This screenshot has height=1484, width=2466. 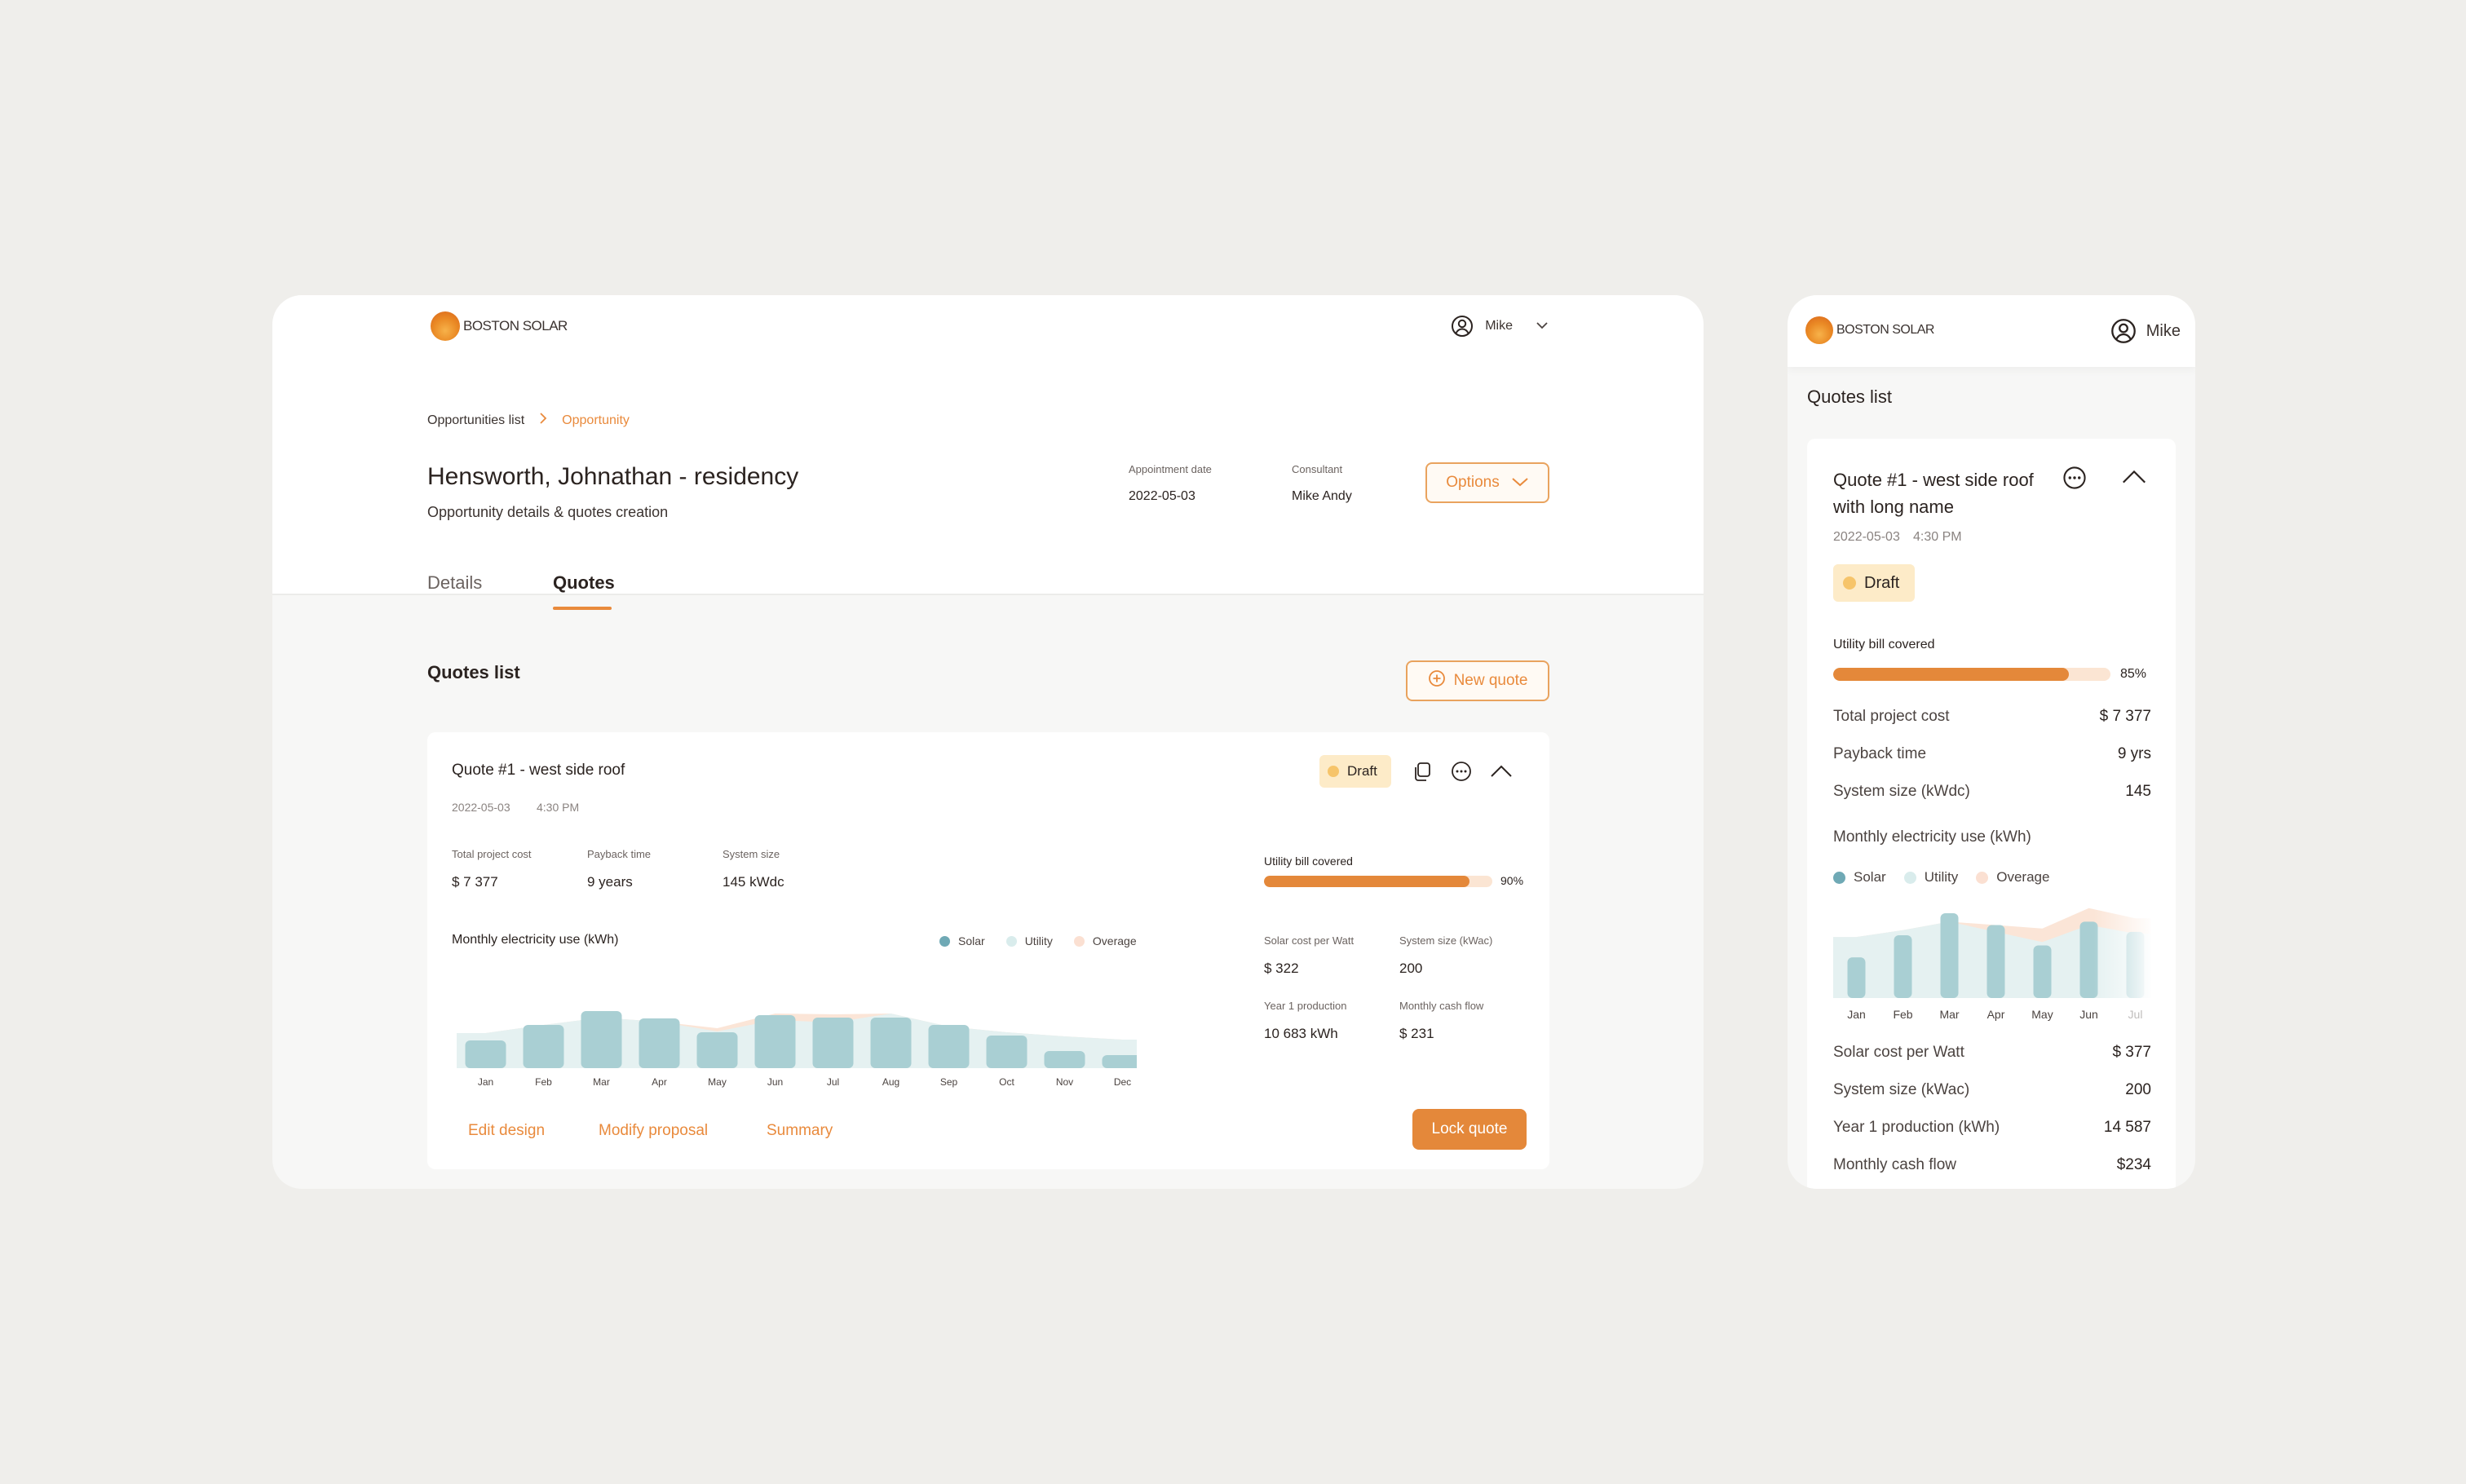 I want to click on month-label-sep: Sep, so click(x=948, y=1082).